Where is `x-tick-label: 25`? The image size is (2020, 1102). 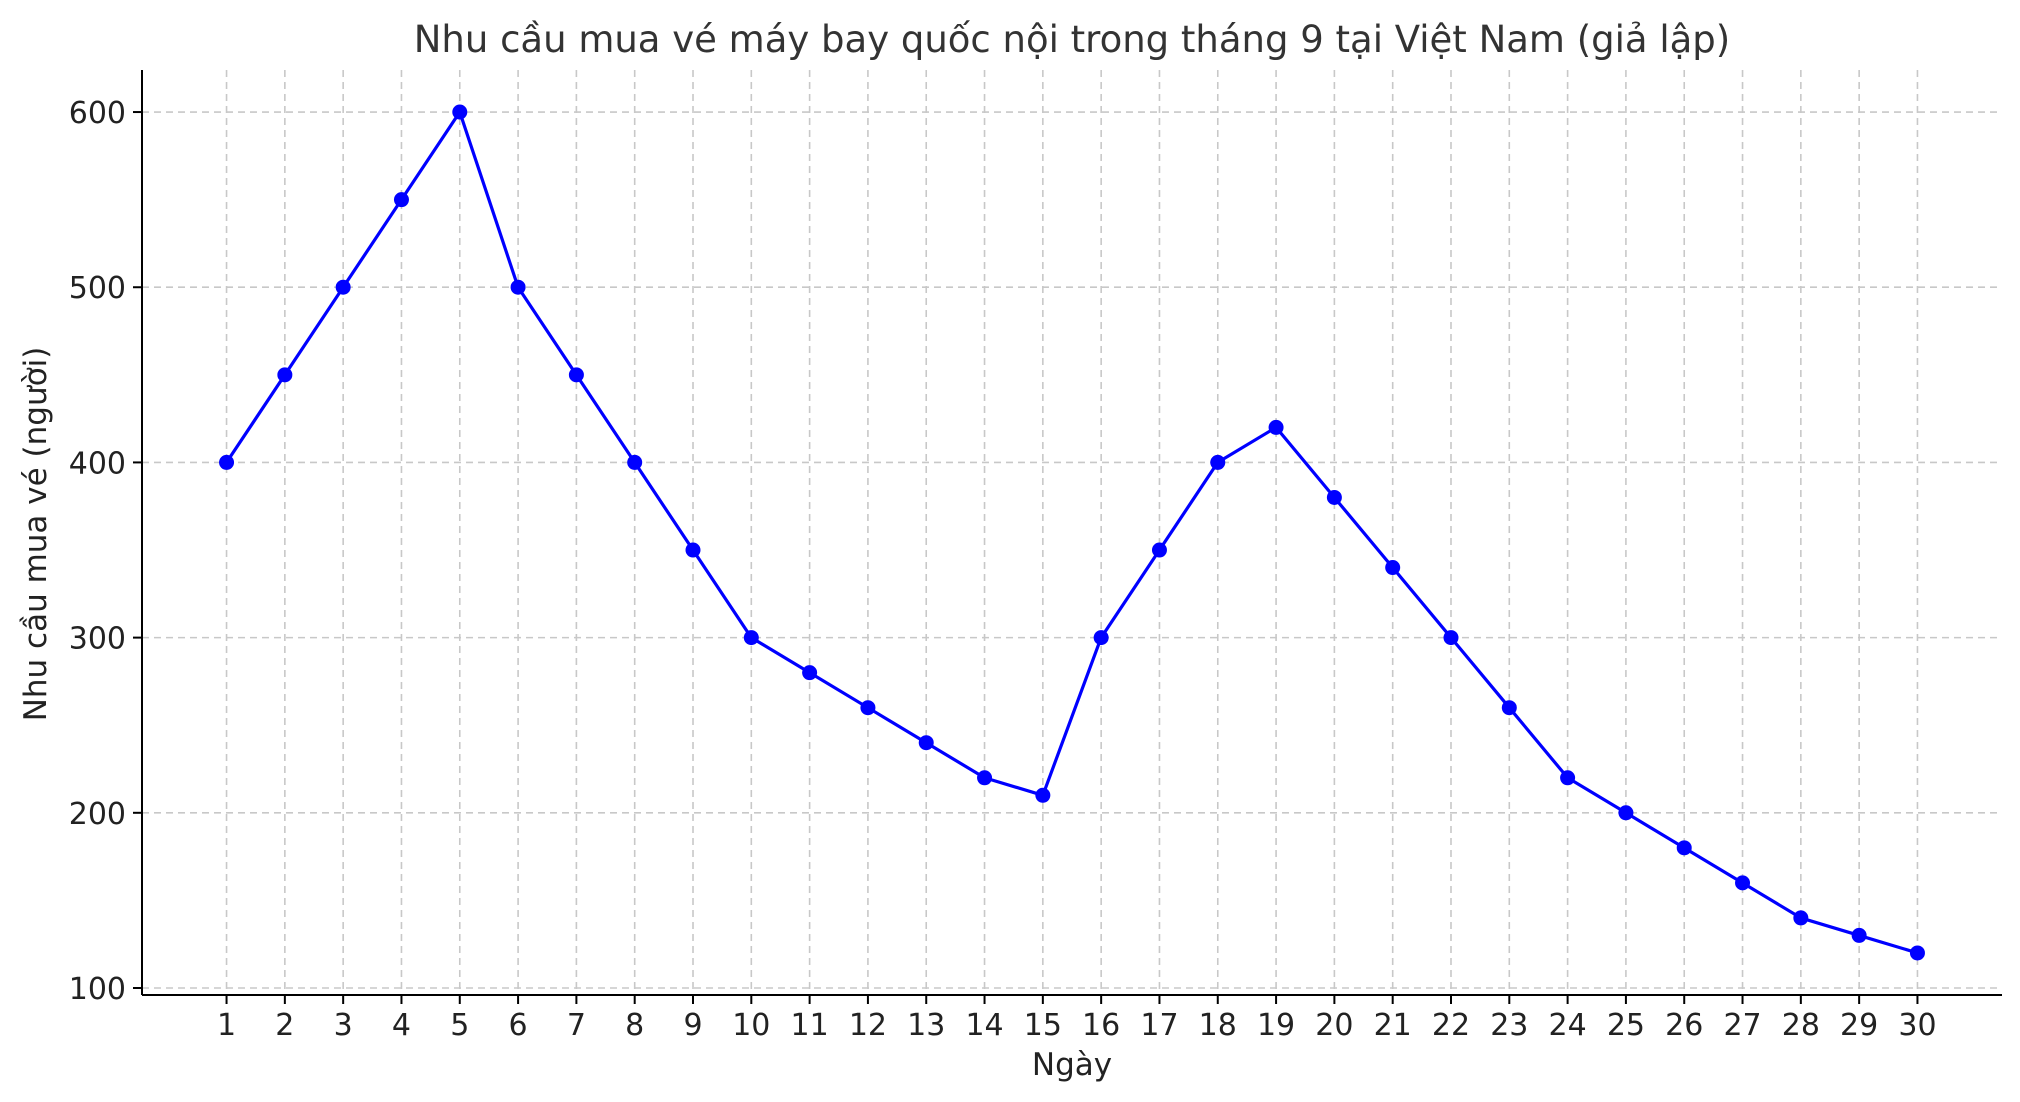 x-tick-label: 25 is located at coordinates (1626, 1025).